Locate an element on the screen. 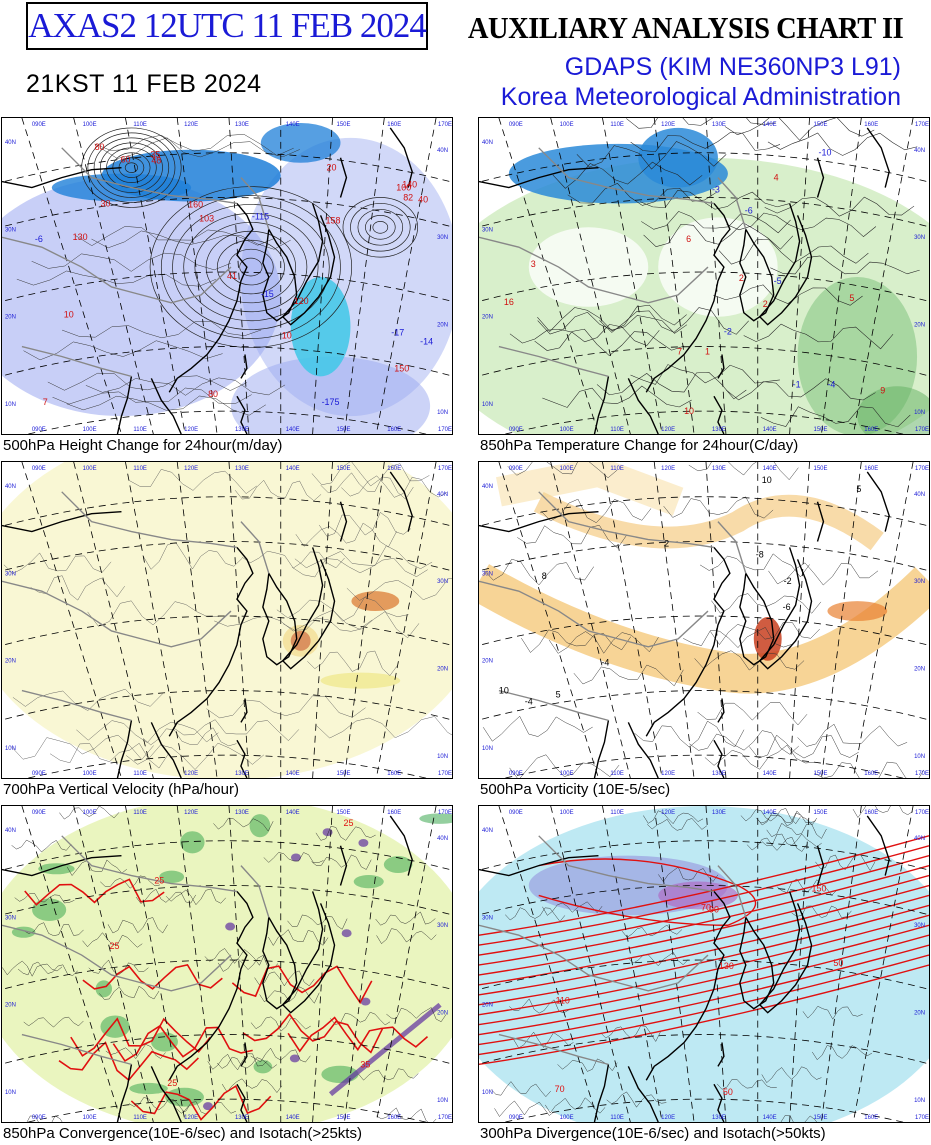 The width and height of the screenshot is (931, 1145). contour-value-label: 2 is located at coordinates (765, 304).